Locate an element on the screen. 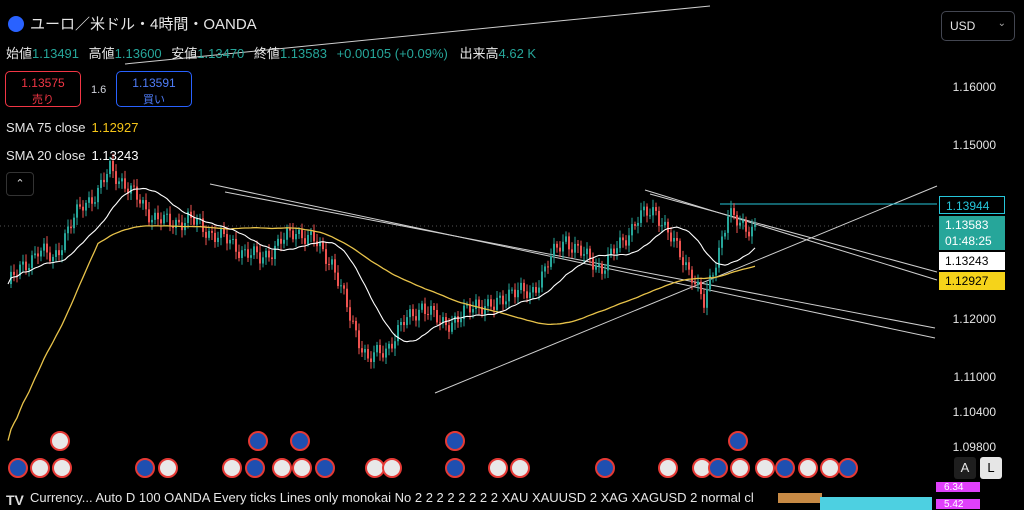 The height and width of the screenshot is (510, 1024). bar-countdown: 01:48:25 is located at coordinates (968, 241).